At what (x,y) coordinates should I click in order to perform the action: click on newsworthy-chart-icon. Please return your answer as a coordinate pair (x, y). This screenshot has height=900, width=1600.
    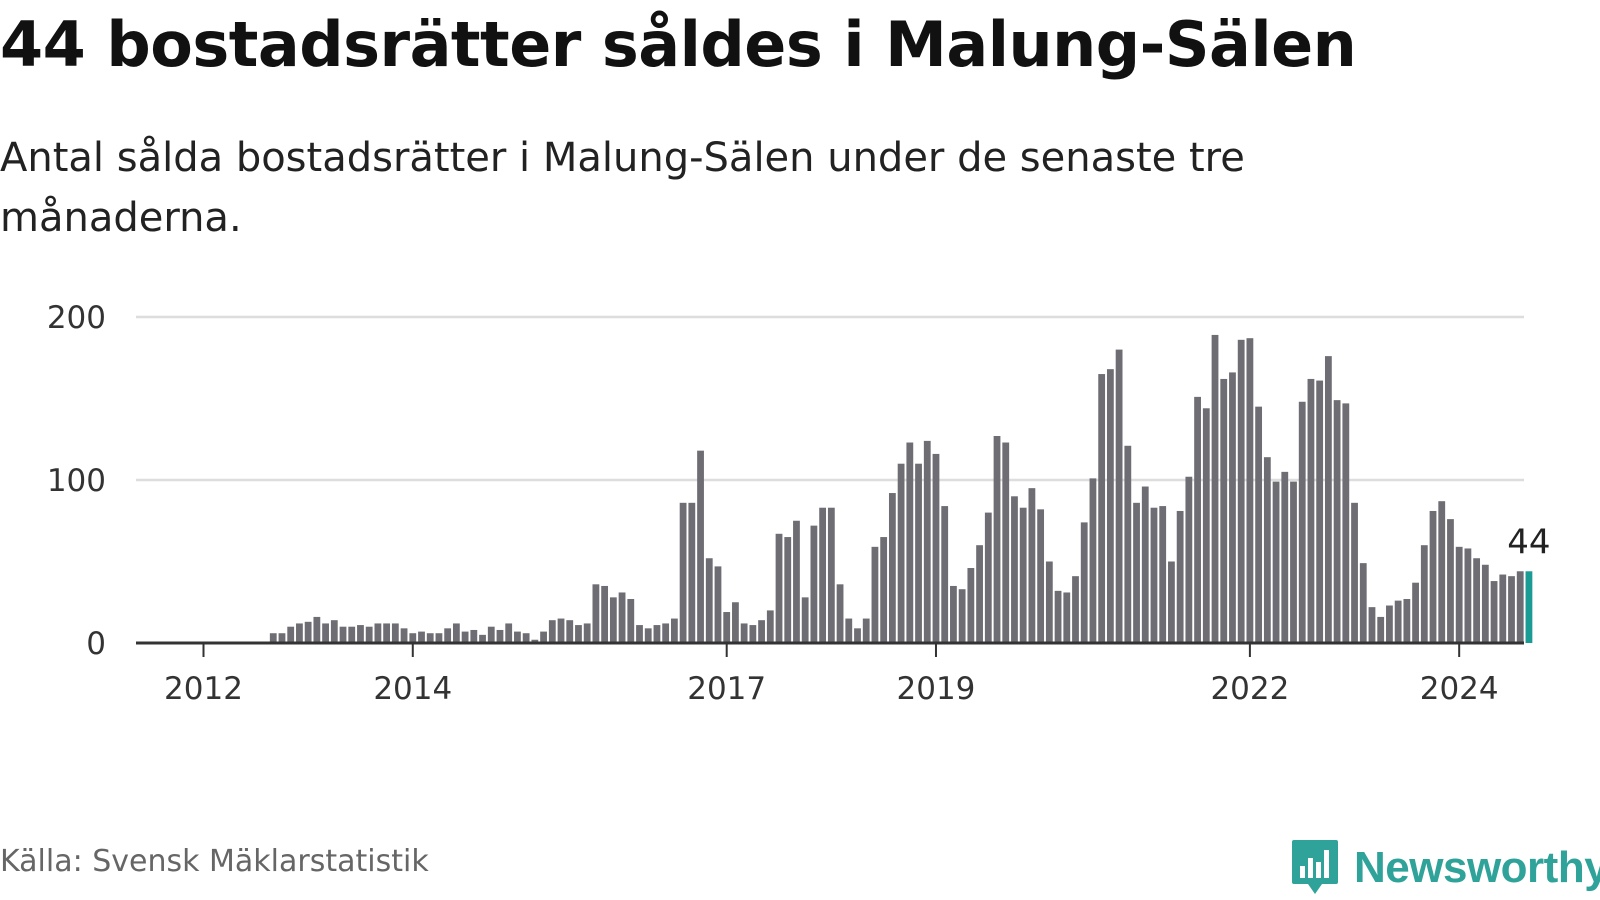
    Looking at the image, I should click on (1315, 867).